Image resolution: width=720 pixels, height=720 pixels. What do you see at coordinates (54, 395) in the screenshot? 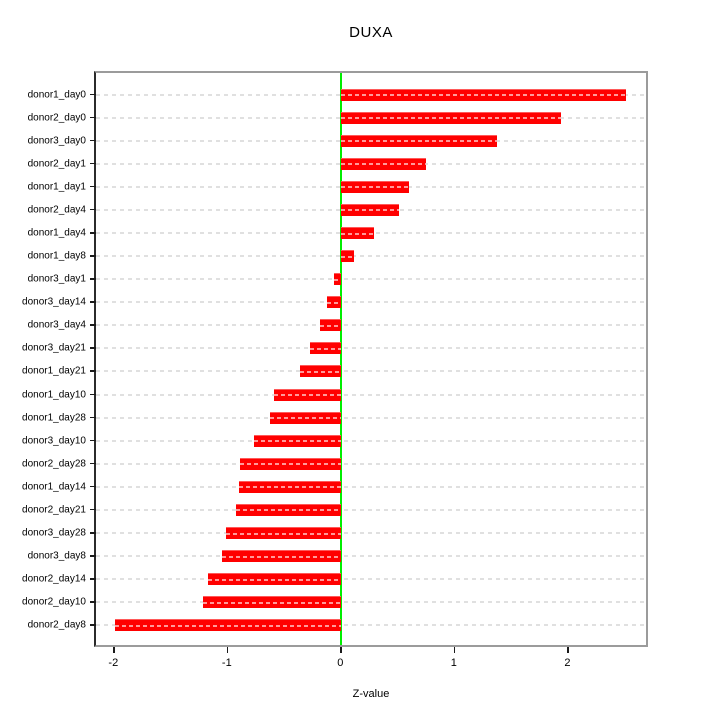
I see `y-axis-label: donor1_day10` at bounding box center [54, 395].